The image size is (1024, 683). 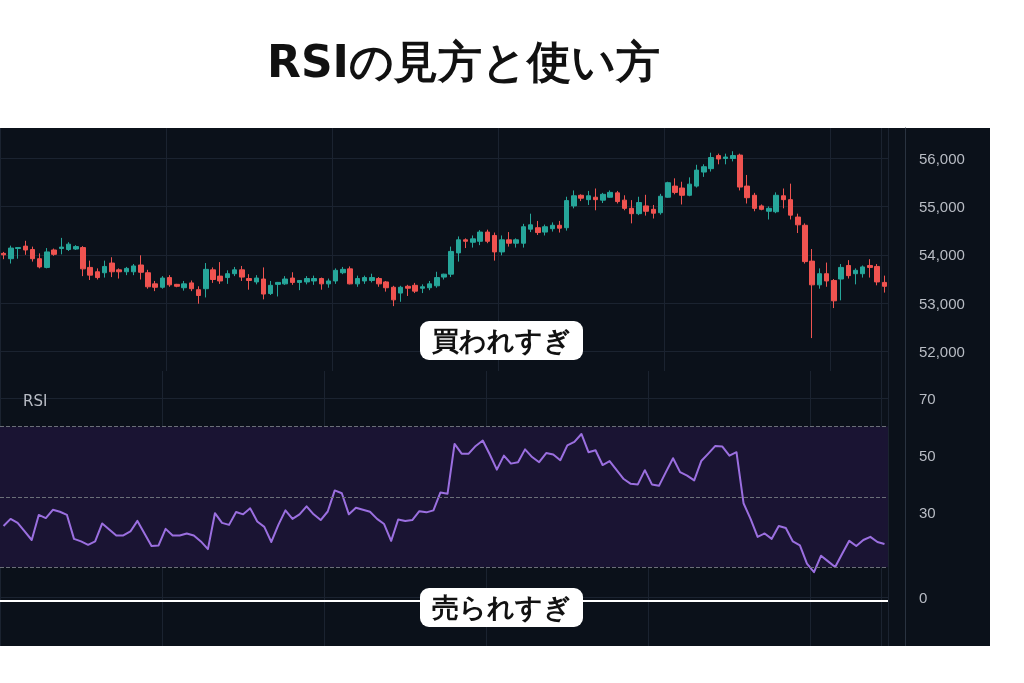 What do you see at coordinates (942, 303) in the screenshot?
I see `y-tick-label: 53,000` at bounding box center [942, 303].